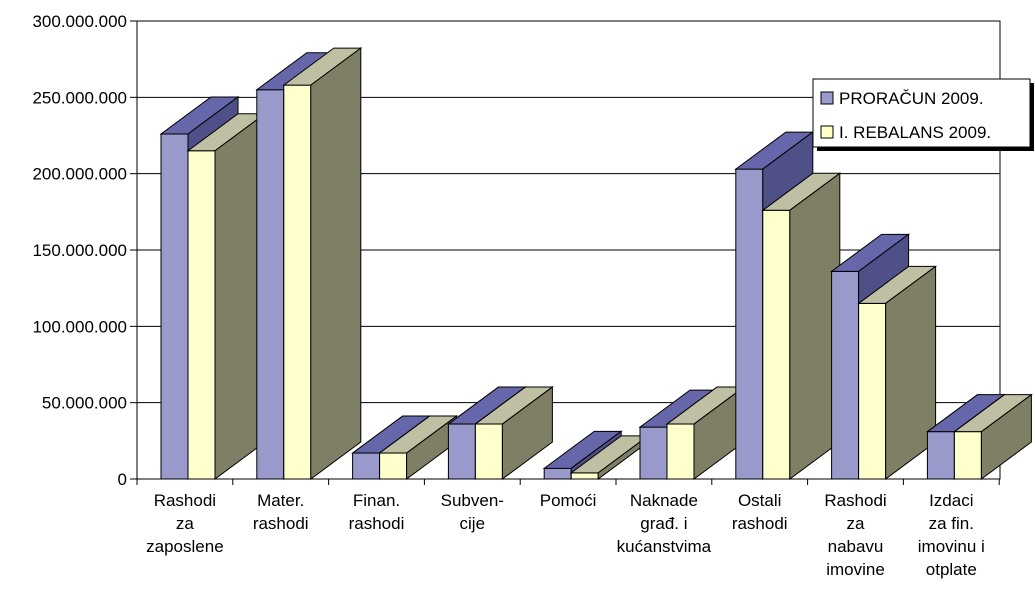 This screenshot has width=1035, height=599. I want to click on y-tick-label: 250.000.000, so click(79, 97).